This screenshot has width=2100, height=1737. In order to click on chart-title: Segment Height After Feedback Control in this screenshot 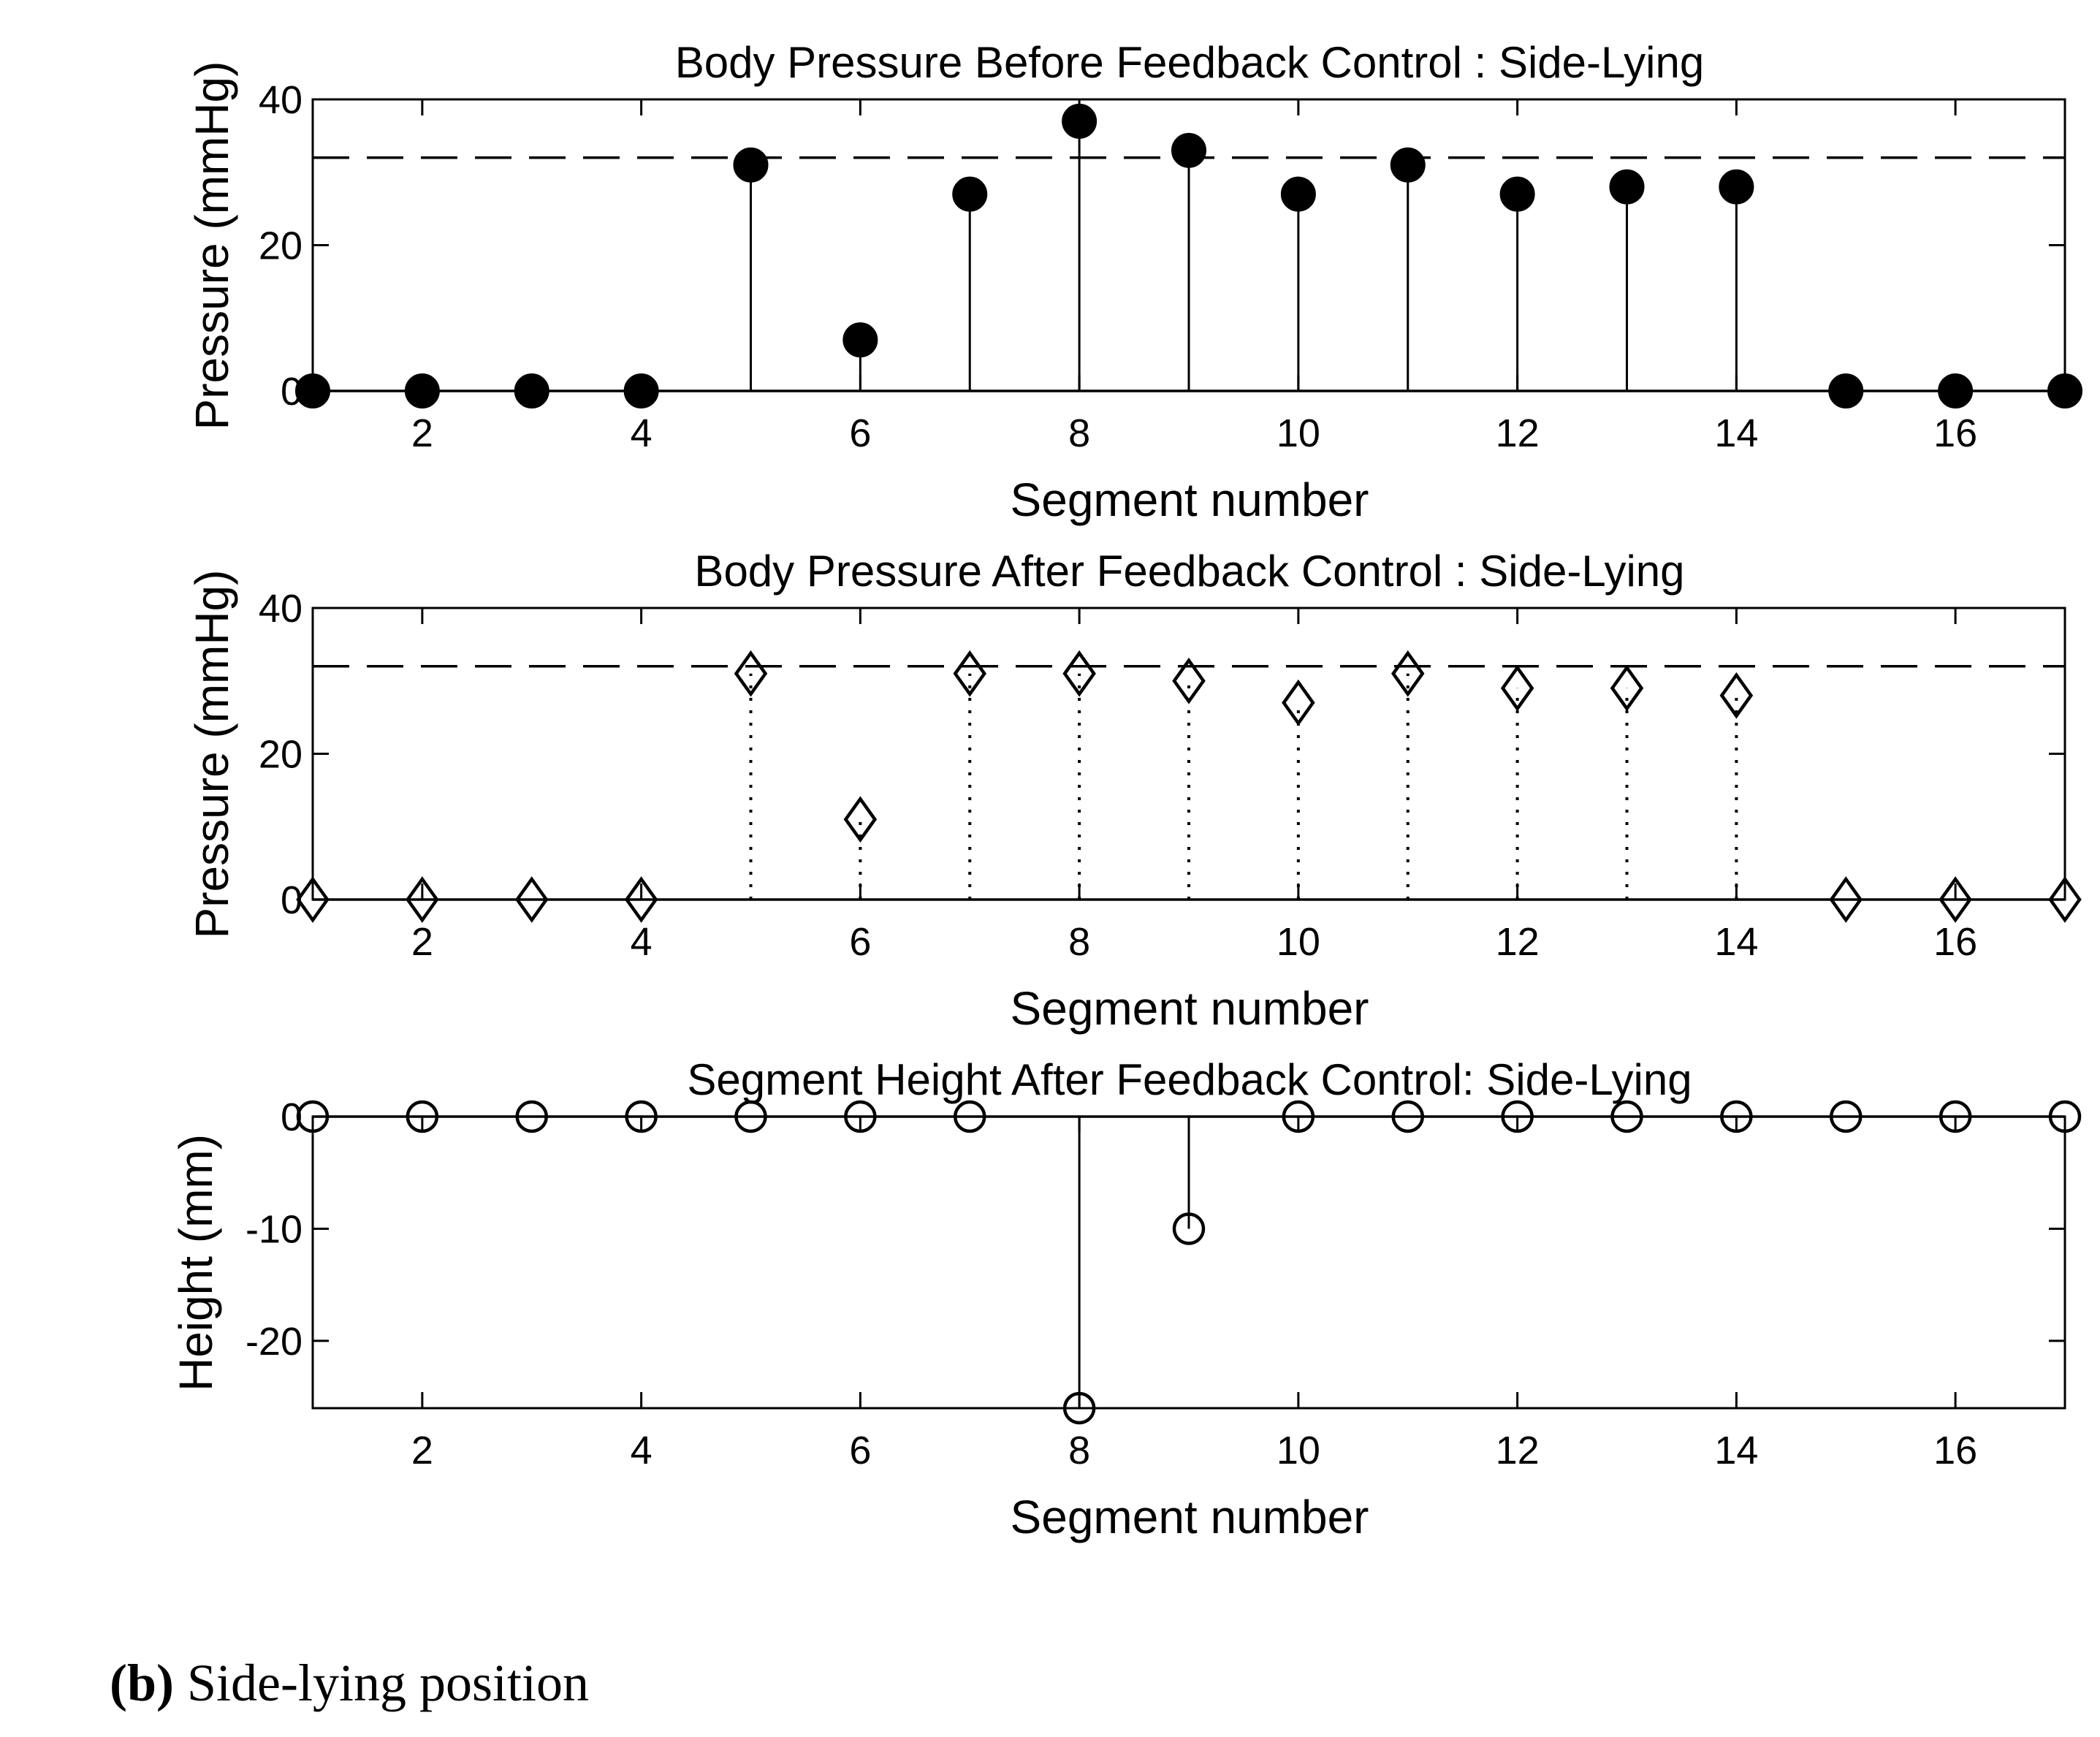, I will do `click(1189, 1079)`.